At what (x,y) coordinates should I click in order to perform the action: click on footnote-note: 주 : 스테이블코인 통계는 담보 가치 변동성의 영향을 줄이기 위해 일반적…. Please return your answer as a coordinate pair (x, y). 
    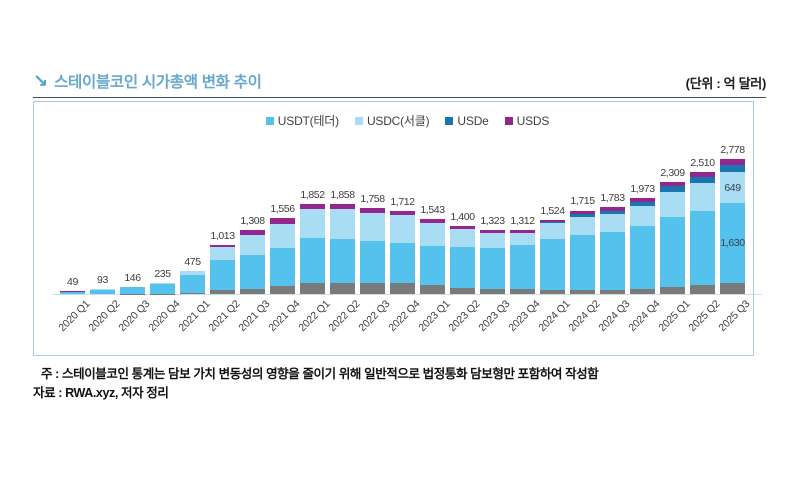
    Looking at the image, I should click on (320, 374).